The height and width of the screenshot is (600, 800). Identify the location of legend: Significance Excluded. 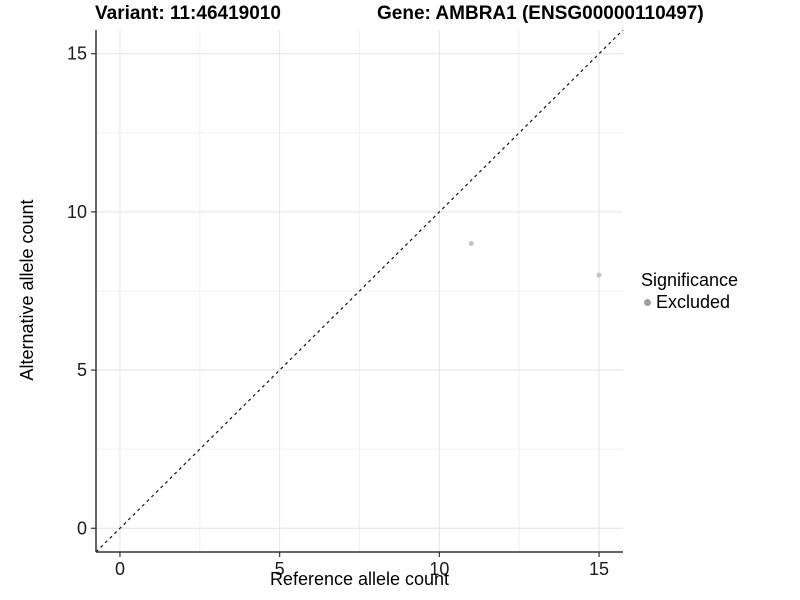
(689, 291).